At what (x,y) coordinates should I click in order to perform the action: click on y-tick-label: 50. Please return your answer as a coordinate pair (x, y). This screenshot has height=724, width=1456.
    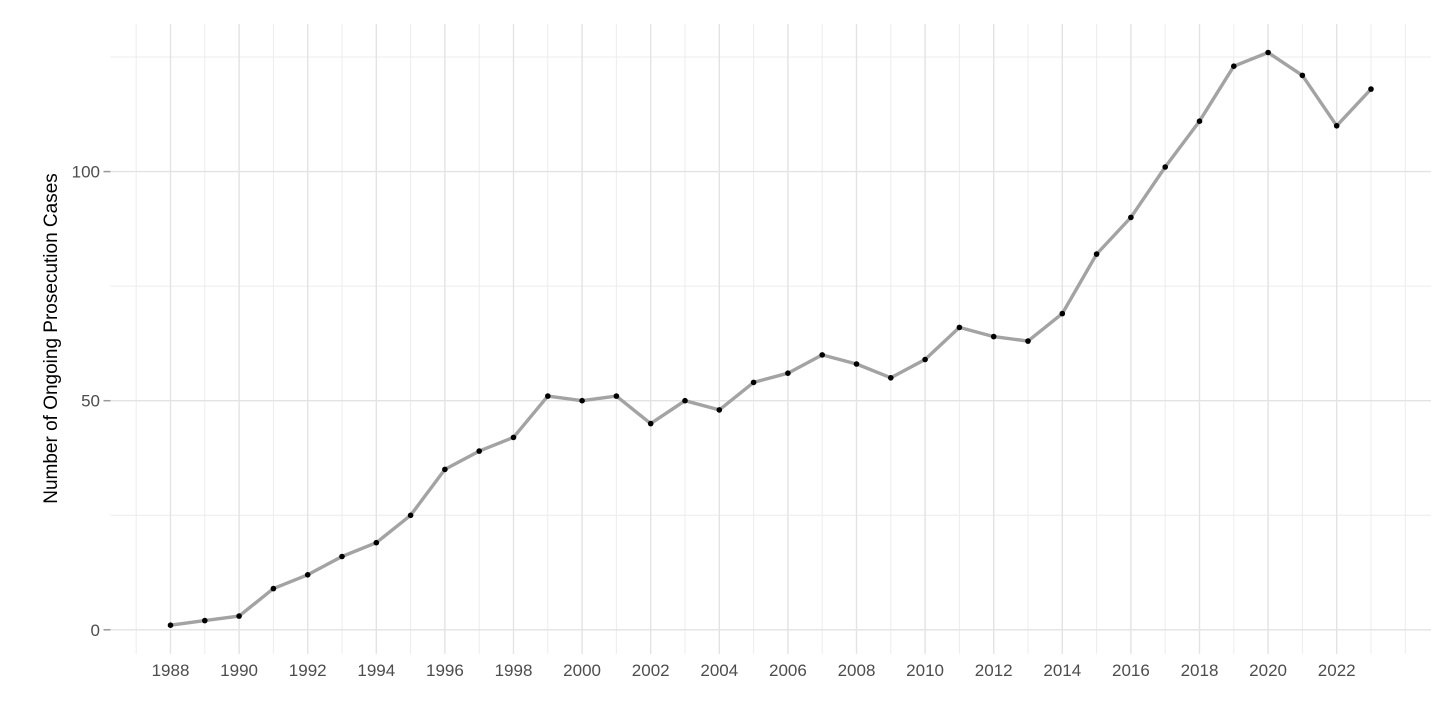
    Looking at the image, I should click on (90, 401).